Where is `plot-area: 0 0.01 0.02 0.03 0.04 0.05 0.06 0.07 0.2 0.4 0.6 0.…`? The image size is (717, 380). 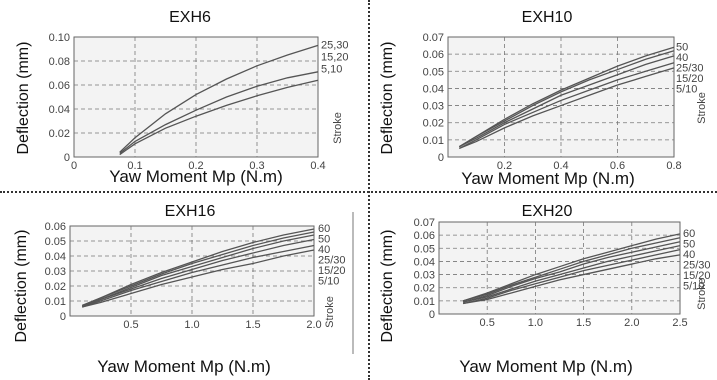 plot-area: 0 0.01 0.02 0.03 0.04 0.05 0.06 0.07 0.2 0.4 0.6 0.… is located at coordinates (563, 102).